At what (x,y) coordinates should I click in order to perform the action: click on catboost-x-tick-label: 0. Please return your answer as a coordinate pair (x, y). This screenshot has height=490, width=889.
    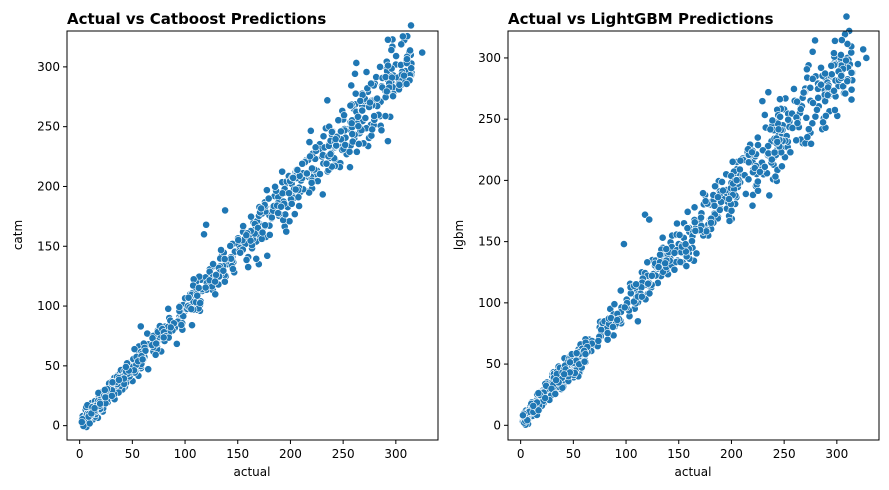
    Looking at the image, I should click on (80, 454).